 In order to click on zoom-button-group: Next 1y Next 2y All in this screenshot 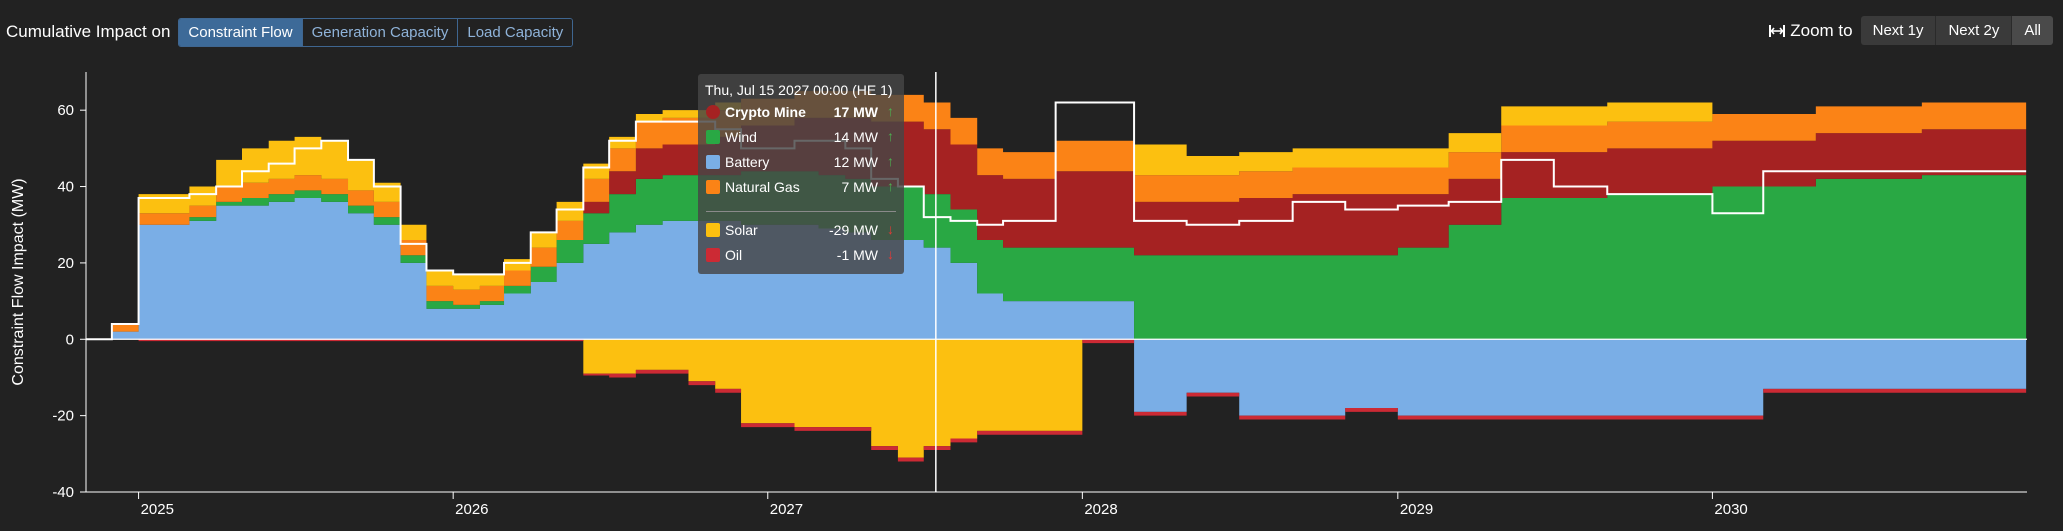, I will do `click(1956, 30)`.